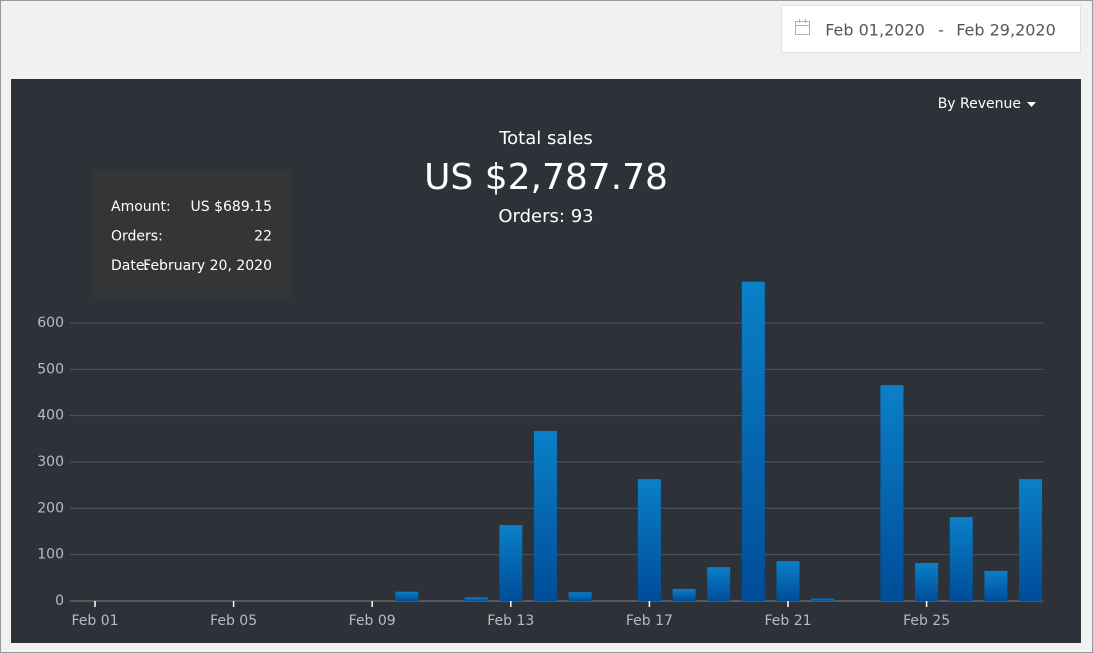 The height and width of the screenshot is (653, 1093). What do you see at coordinates (979, 104) in the screenshot?
I see `dropdown: By Revenue` at bounding box center [979, 104].